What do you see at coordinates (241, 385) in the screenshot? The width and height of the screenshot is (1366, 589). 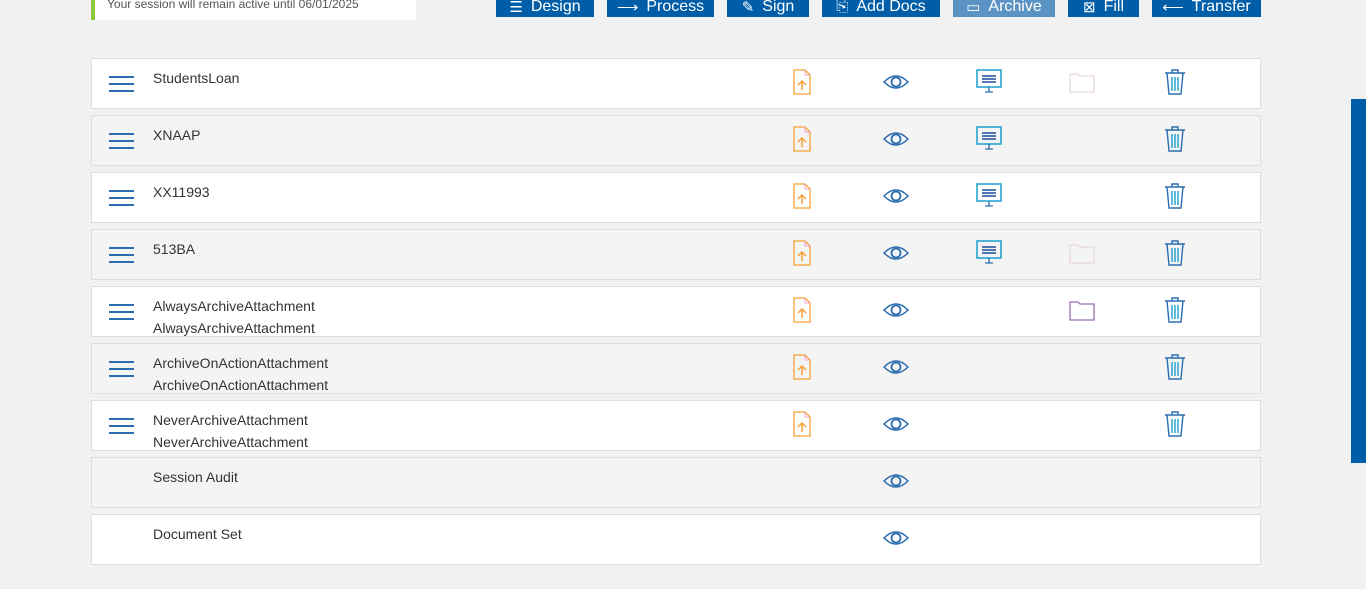 I see `document-subname: ArchiveOnActionAttachment` at bounding box center [241, 385].